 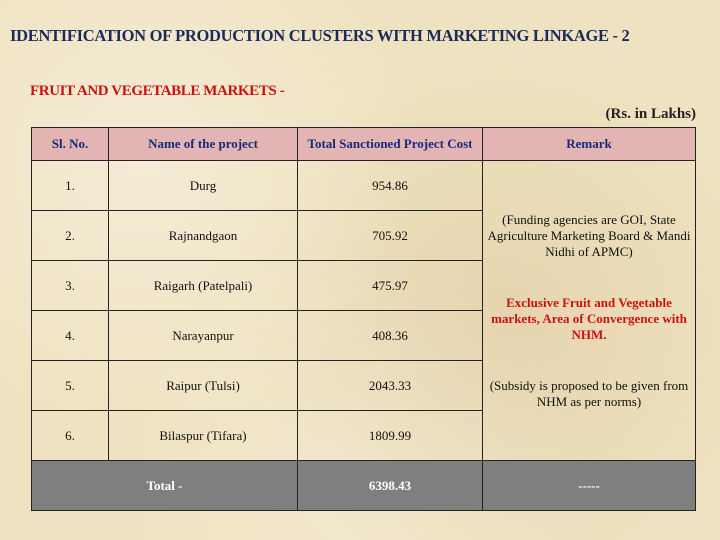 I want to click on project-cost: 408.36, so click(x=390, y=335).